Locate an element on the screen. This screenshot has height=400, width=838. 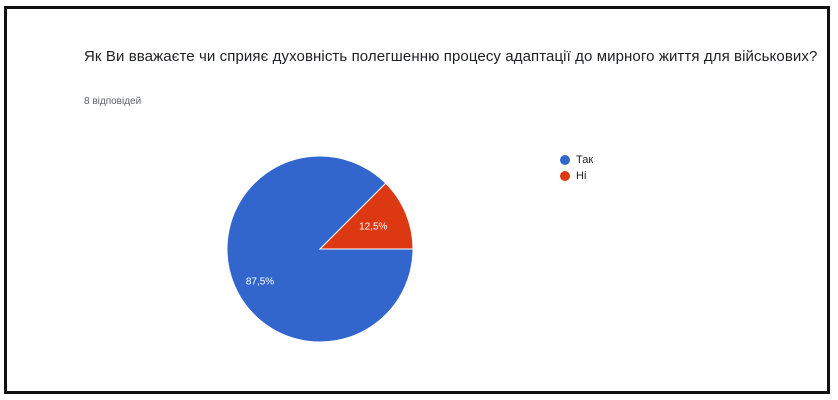
legend-dot-no is located at coordinates (565, 176).